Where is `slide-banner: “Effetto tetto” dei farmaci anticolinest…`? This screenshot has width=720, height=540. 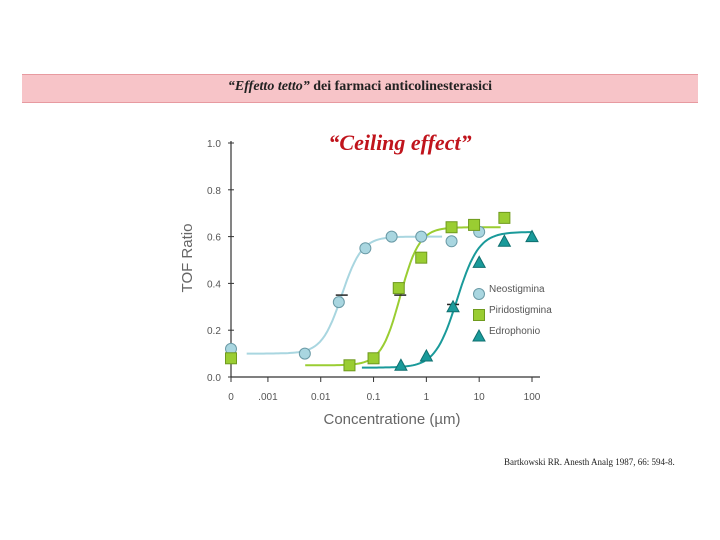
slide-banner: “Effetto tetto” dei farmaci anticolinest… is located at coordinates (360, 88).